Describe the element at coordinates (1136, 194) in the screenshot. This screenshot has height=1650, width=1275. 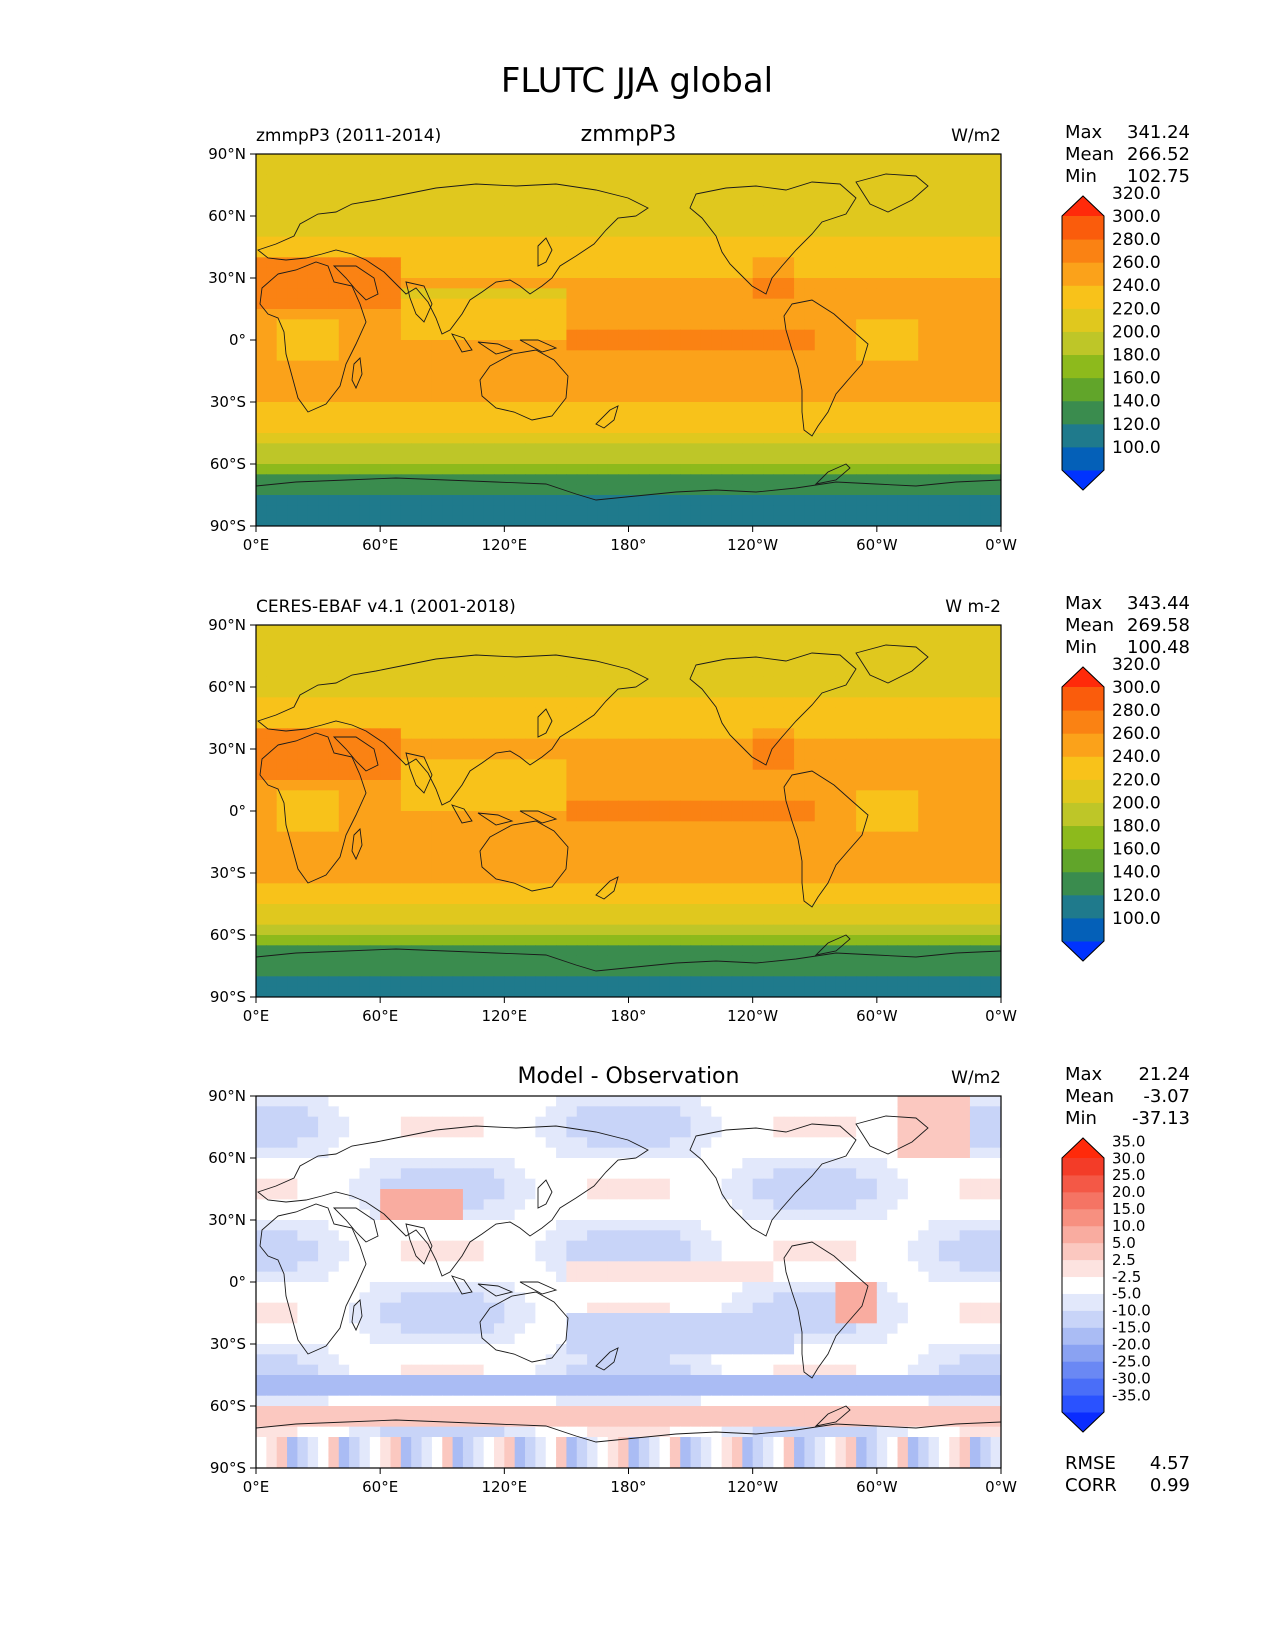
I see `colorbar-label: 320.0` at that location.